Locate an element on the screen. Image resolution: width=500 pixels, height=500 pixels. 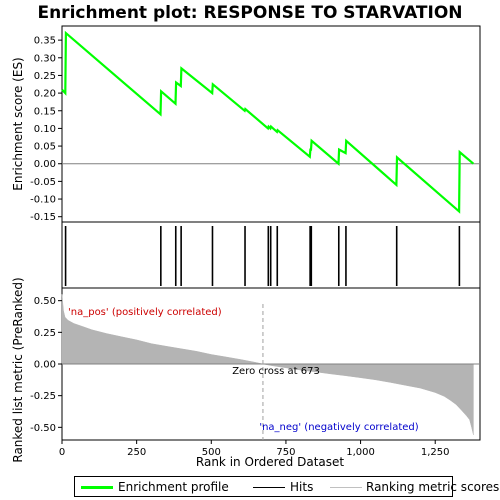
legend-metric-label: Ranking metric scores is located at coordinates (433, 487).